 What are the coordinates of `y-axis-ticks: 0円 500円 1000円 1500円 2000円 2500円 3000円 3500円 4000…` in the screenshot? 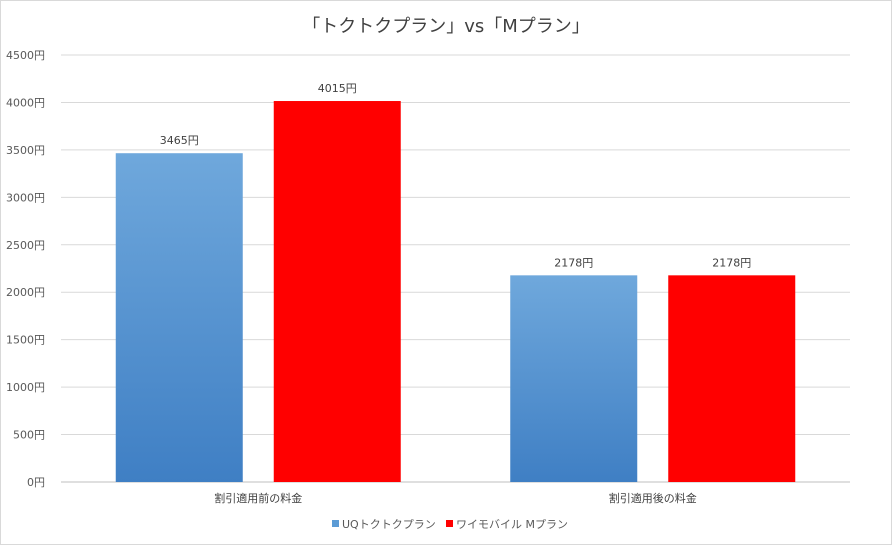 It's located at (25, 269).